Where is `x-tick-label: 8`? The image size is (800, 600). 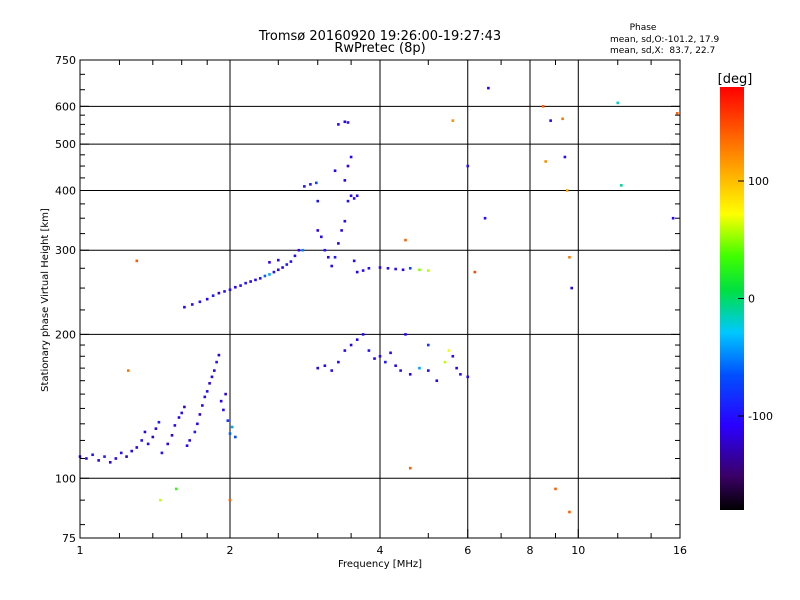 x-tick-label: 8 is located at coordinates (530, 550).